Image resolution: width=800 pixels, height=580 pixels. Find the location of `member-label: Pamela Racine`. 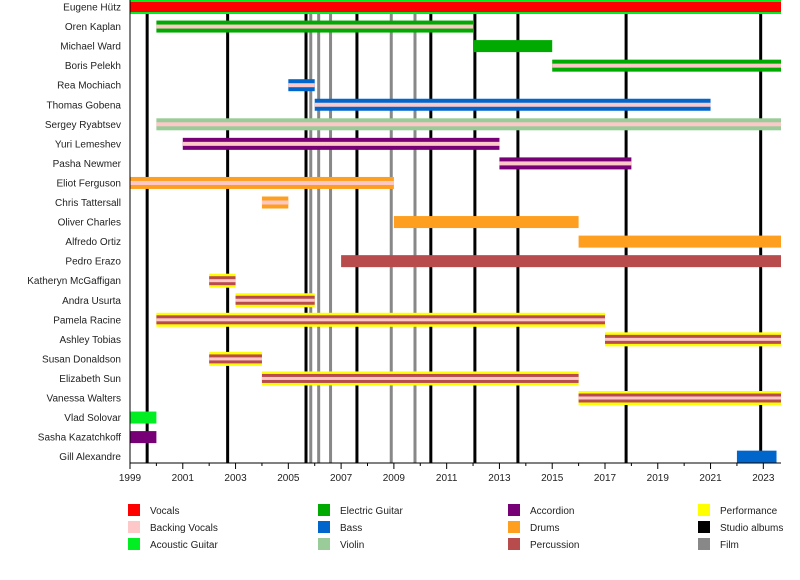

member-label: Pamela Racine is located at coordinates (87, 320).